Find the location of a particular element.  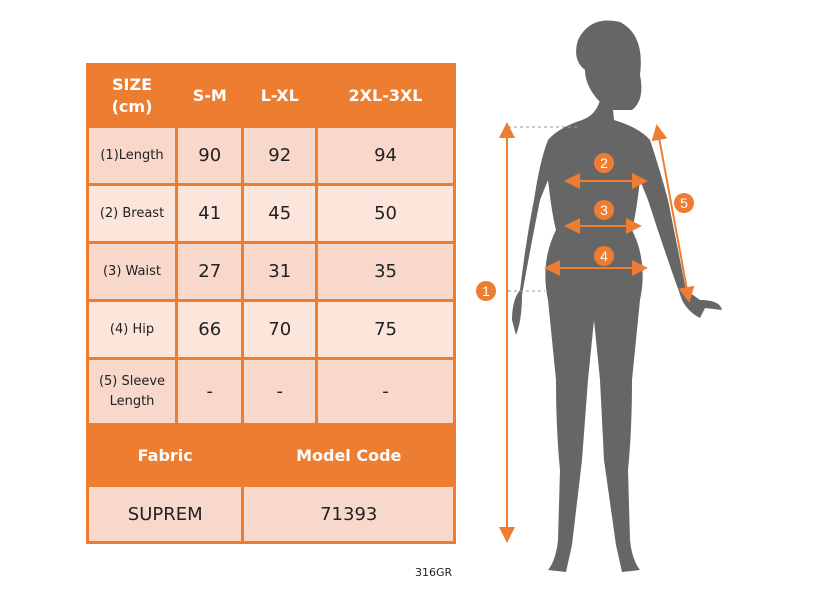

table-row: (2) Breast 41 45 50 is located at coordinates (271, 213).